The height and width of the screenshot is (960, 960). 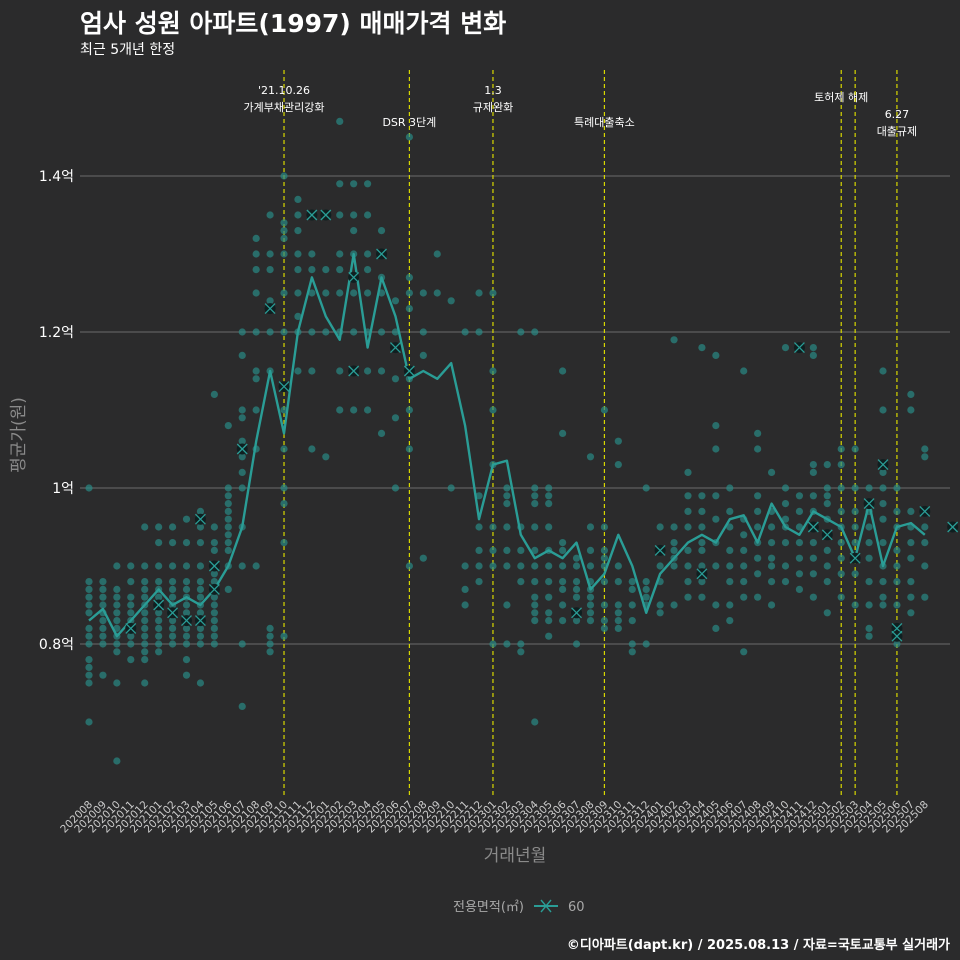 I want to click on event-label: 토허제 해제, so click(x=841, y=97).